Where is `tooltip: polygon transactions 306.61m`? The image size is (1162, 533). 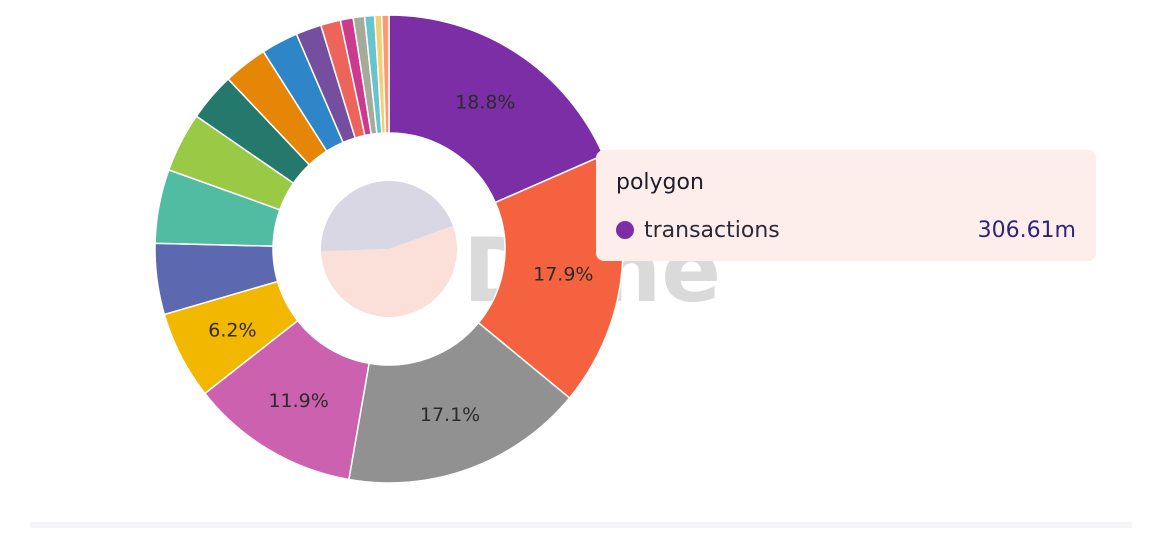
tooltip: polygon transactions 306.61m is located at coordinates (846, 205).